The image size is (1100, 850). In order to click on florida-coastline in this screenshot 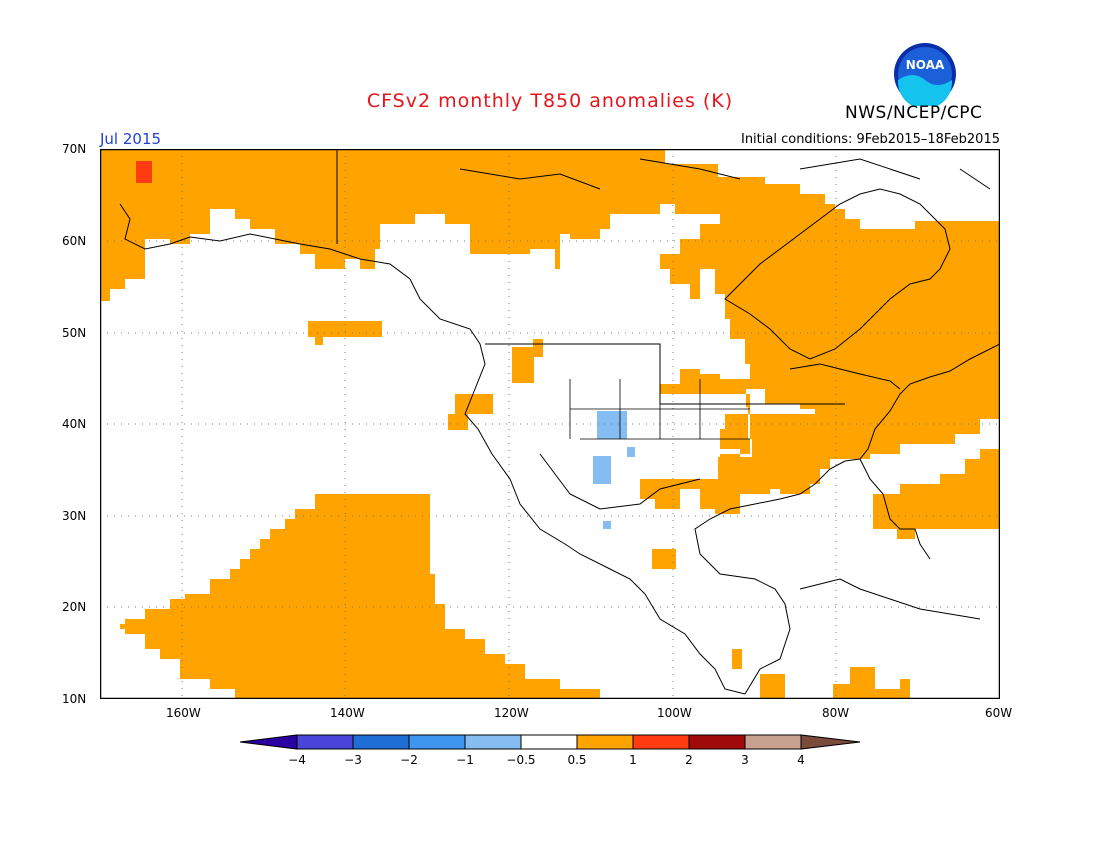, I will do `click(895, 509)`.